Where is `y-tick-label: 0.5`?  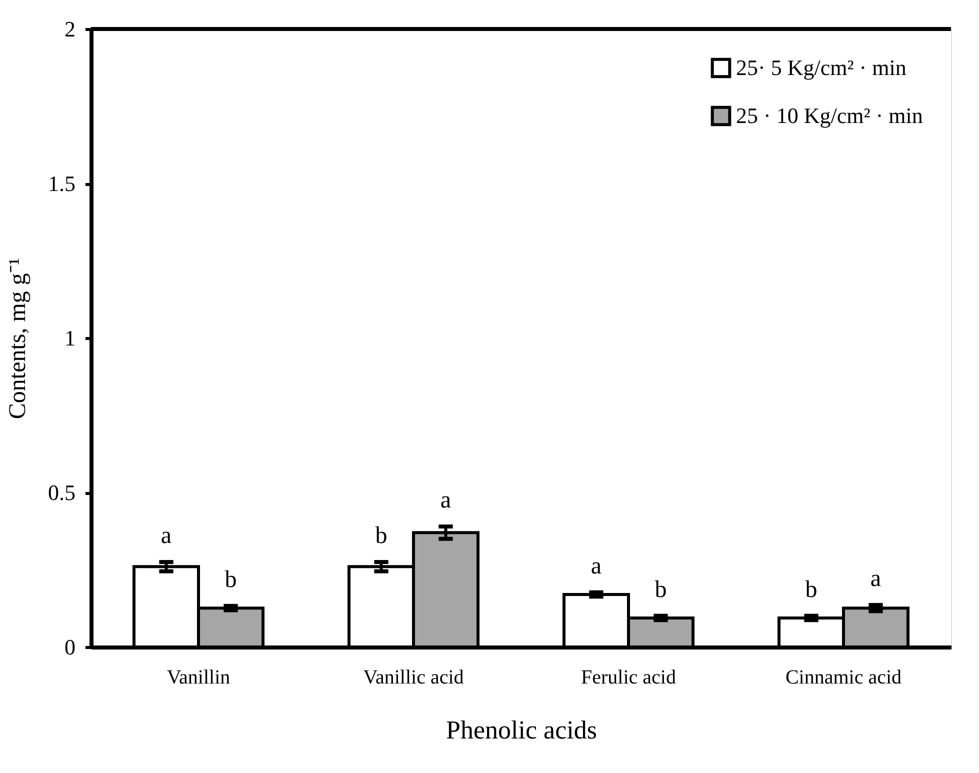 y-tick-label: 0.5 is located at coordinates (62, 492).